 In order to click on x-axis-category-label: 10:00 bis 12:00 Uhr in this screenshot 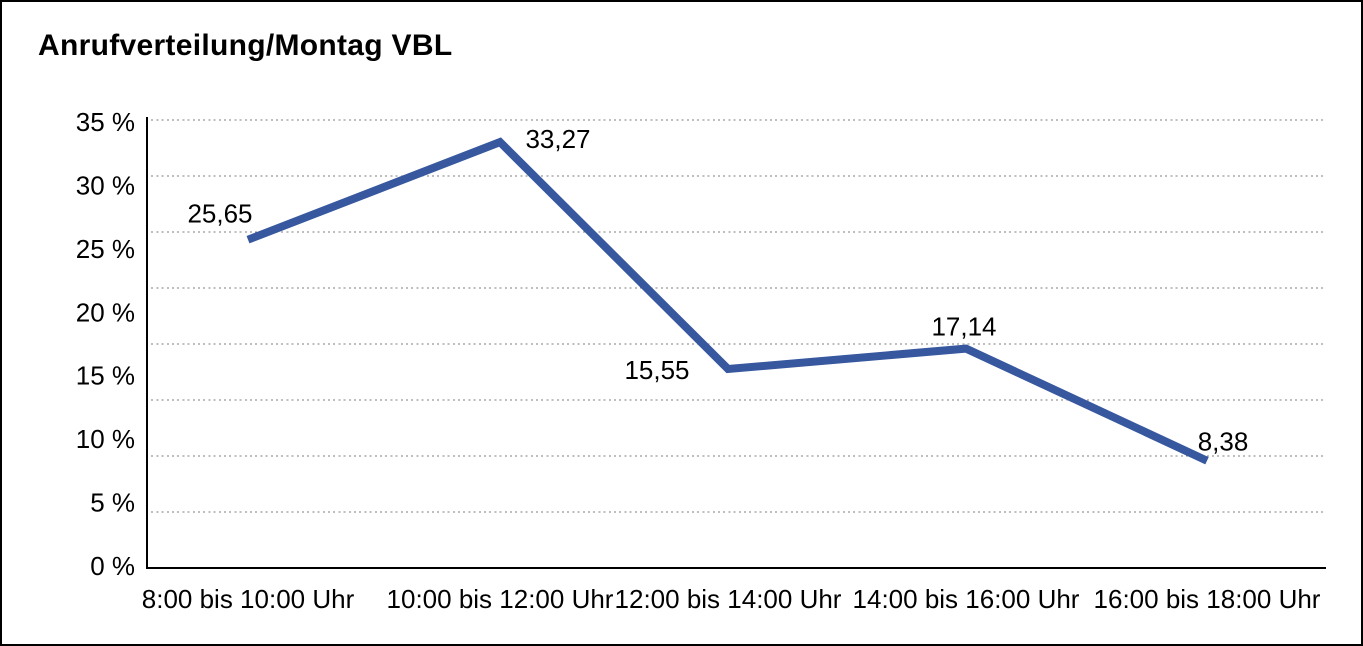, I will do `click(500, 599)`.